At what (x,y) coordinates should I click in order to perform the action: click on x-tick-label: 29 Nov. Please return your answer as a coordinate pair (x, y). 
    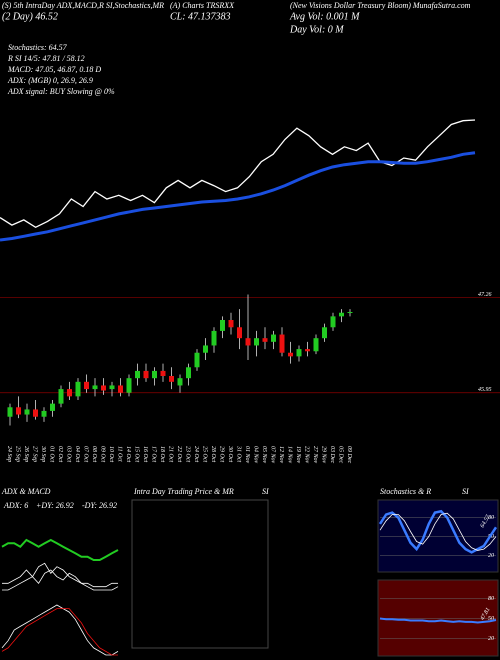
    Looking at the image, I should click on (324, 455).